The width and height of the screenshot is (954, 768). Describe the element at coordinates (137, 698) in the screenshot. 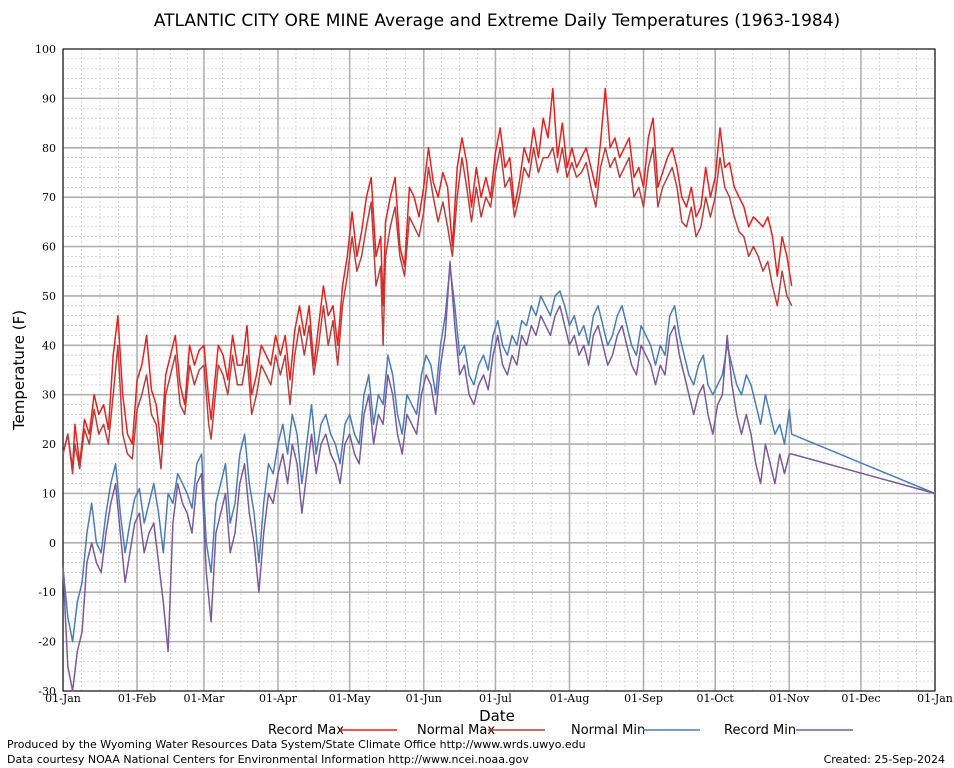

I see `x-tick-label: 01-Feb` at that location.